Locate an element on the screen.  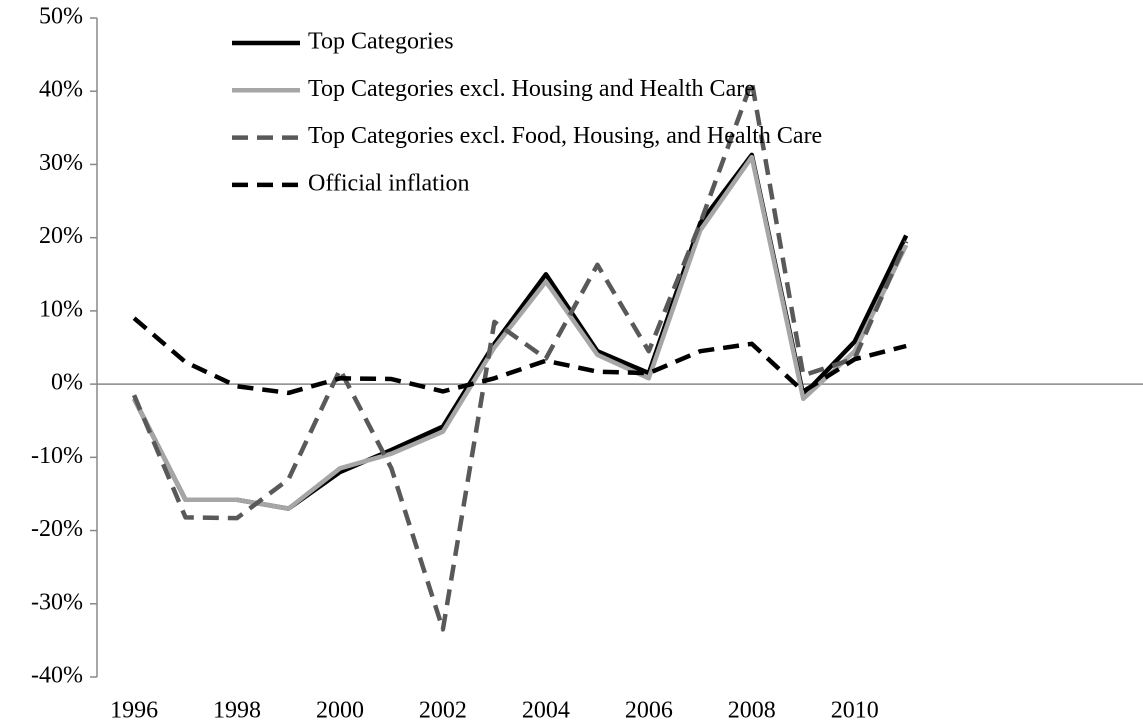
x-tick-label: 2002 is located at coordinates (443, 711).